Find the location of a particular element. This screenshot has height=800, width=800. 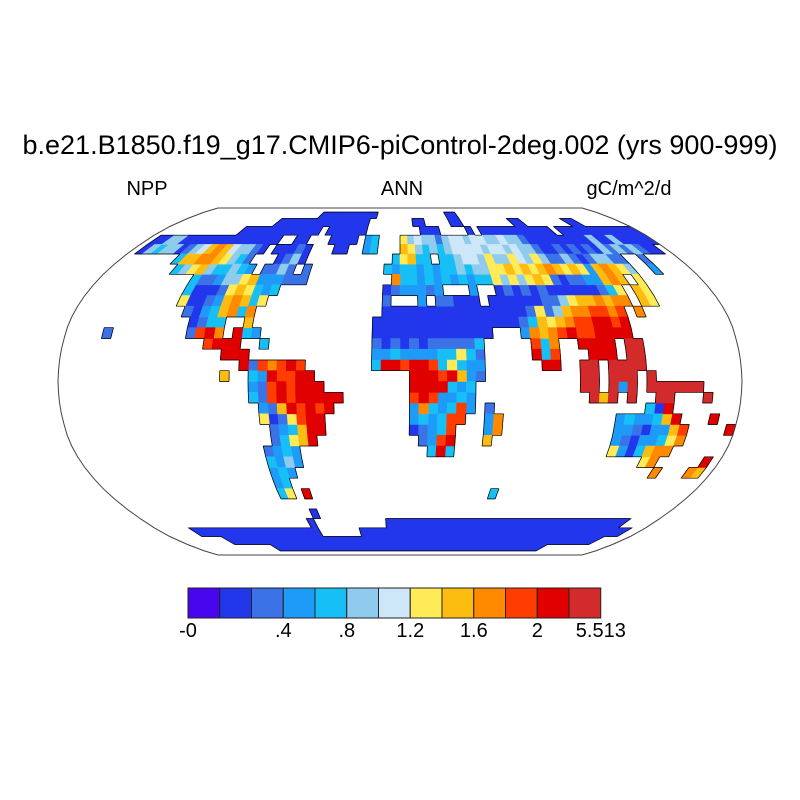

season-label: ANN is located at coordinates (402, 189).